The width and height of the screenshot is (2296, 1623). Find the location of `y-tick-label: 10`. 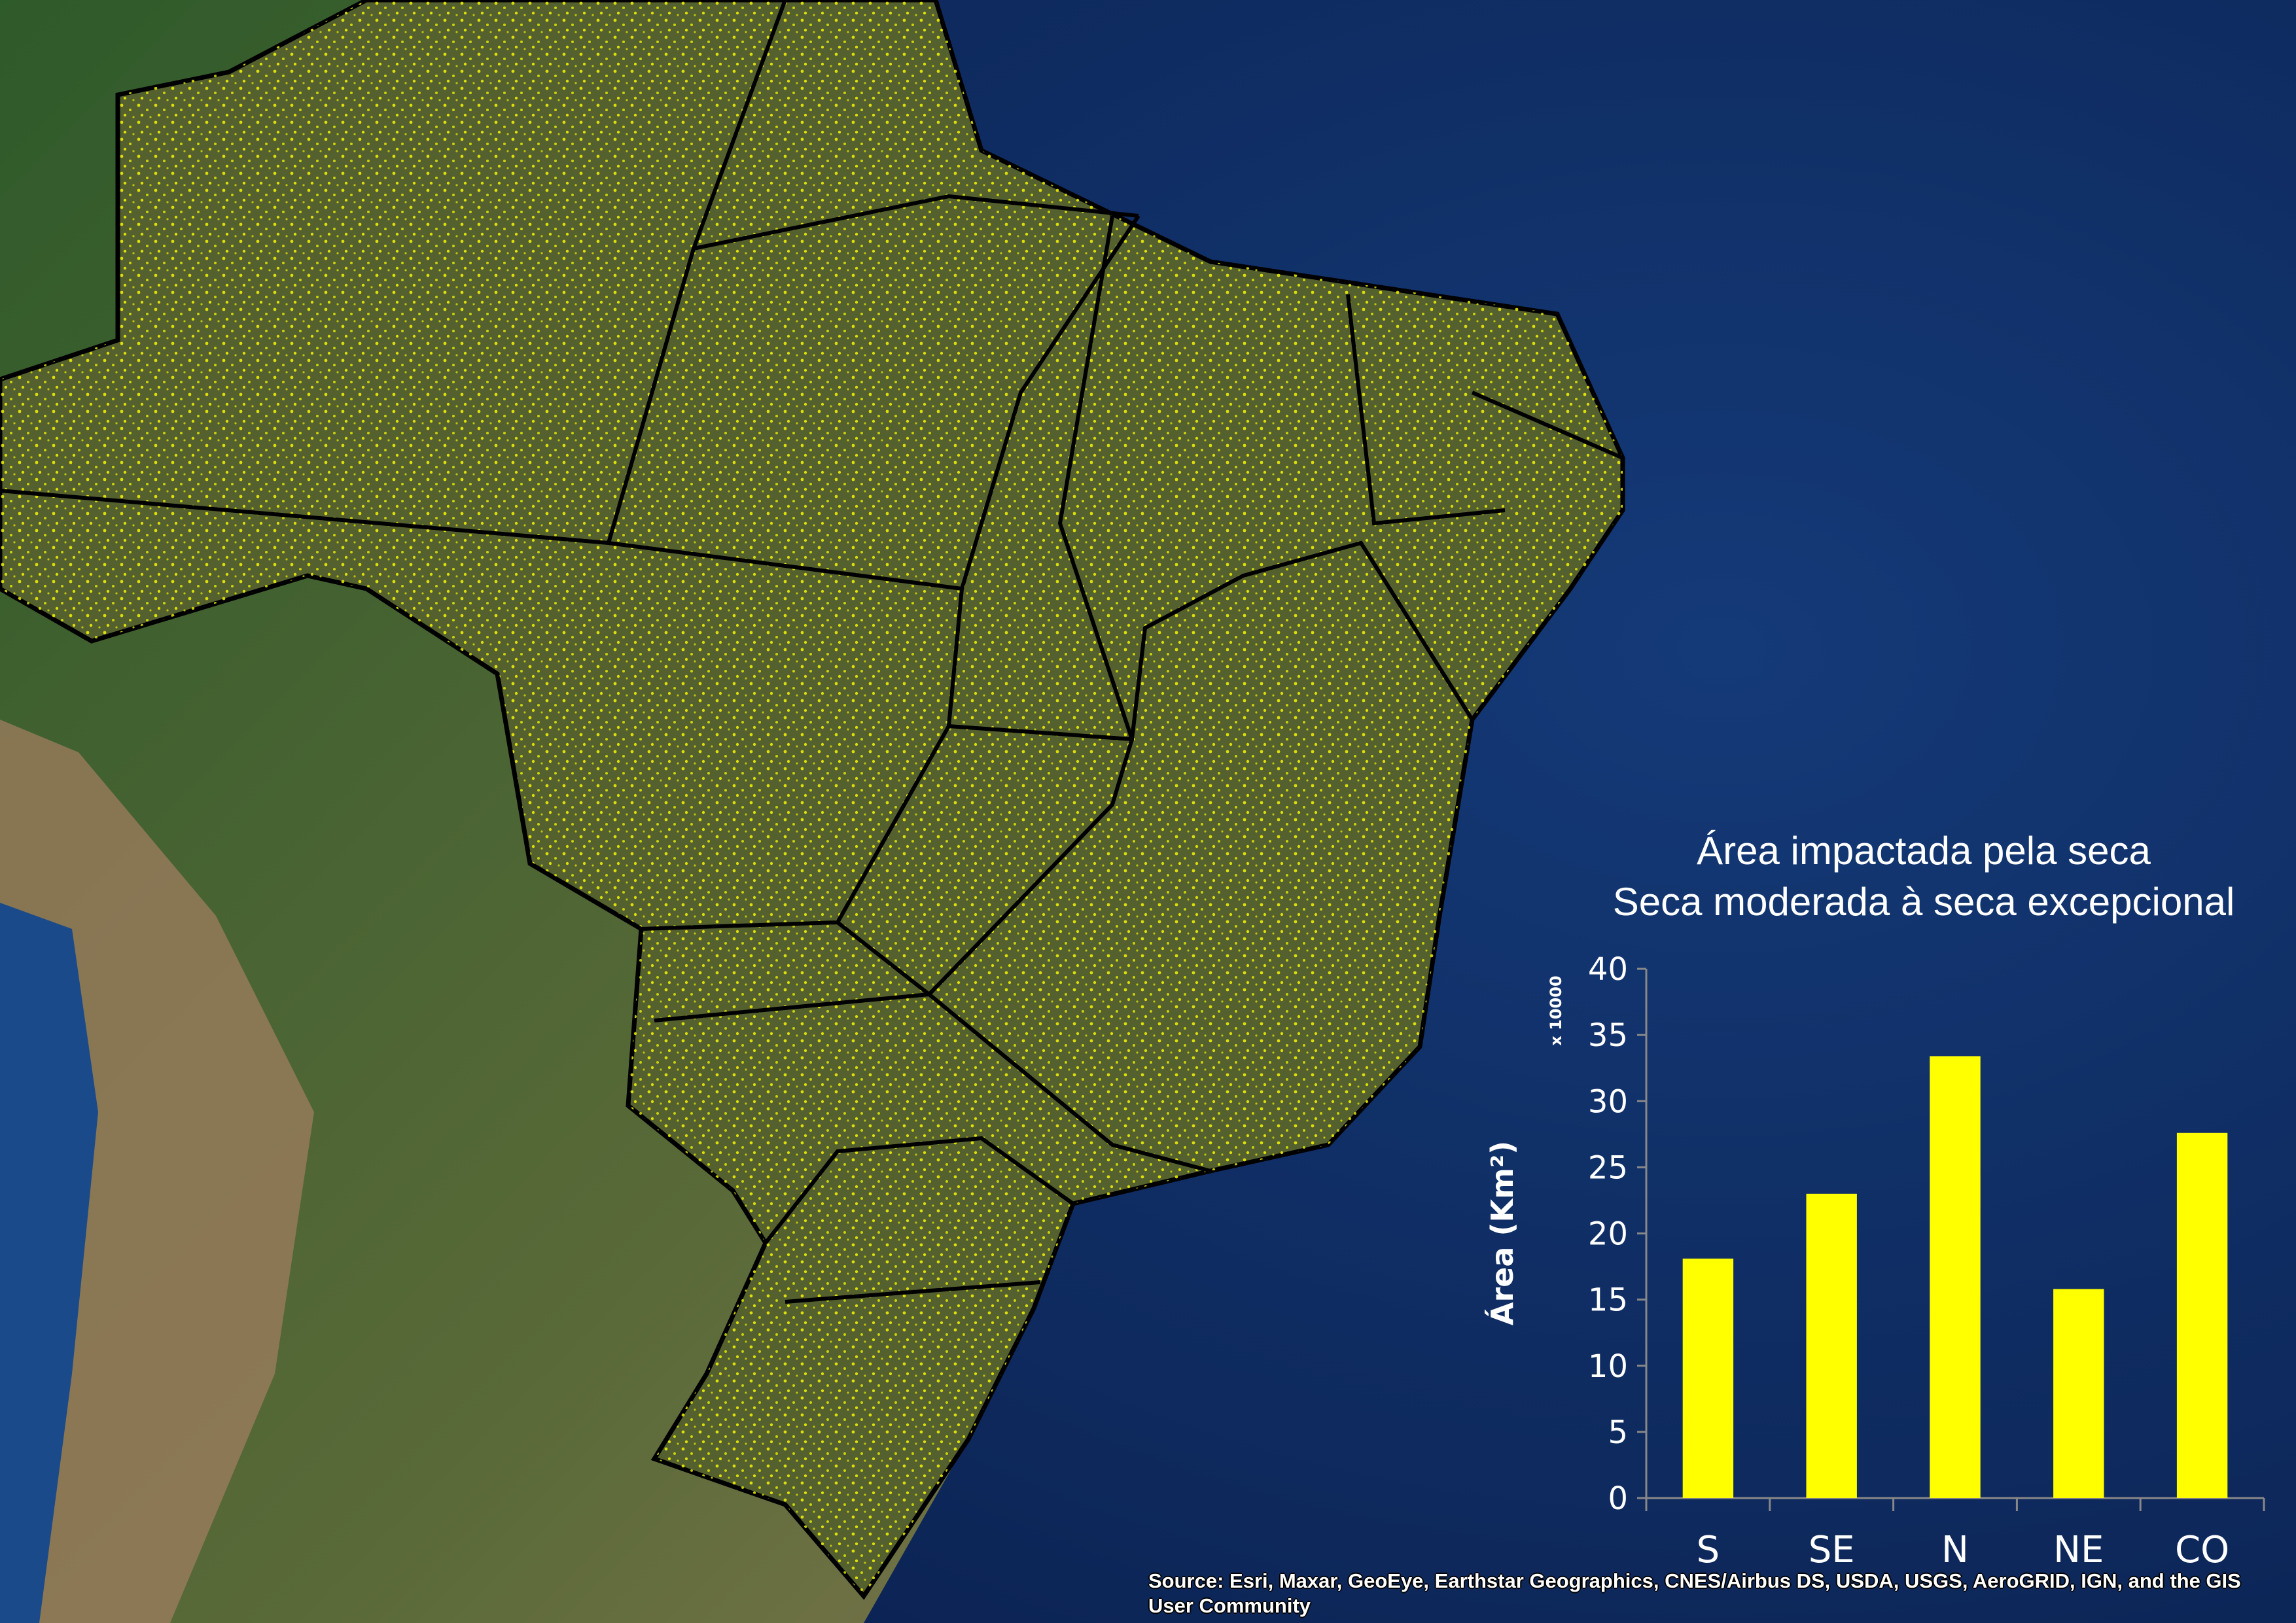

y-tick-label: 10 is located at coordinates (1608, 1366).